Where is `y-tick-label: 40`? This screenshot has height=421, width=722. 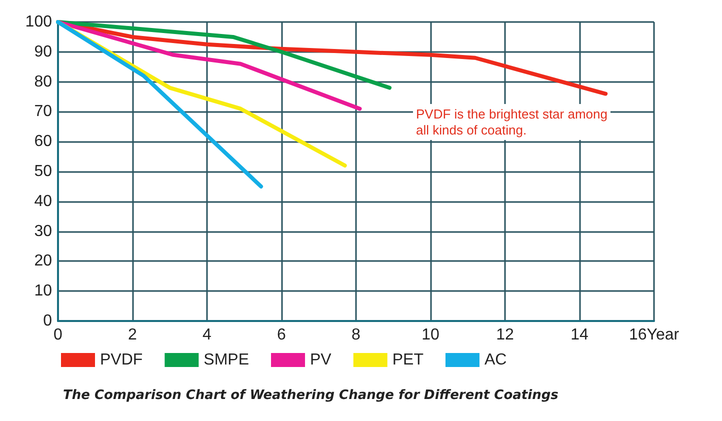
y-tick-label: 40 is located at coordinates (43, 201).